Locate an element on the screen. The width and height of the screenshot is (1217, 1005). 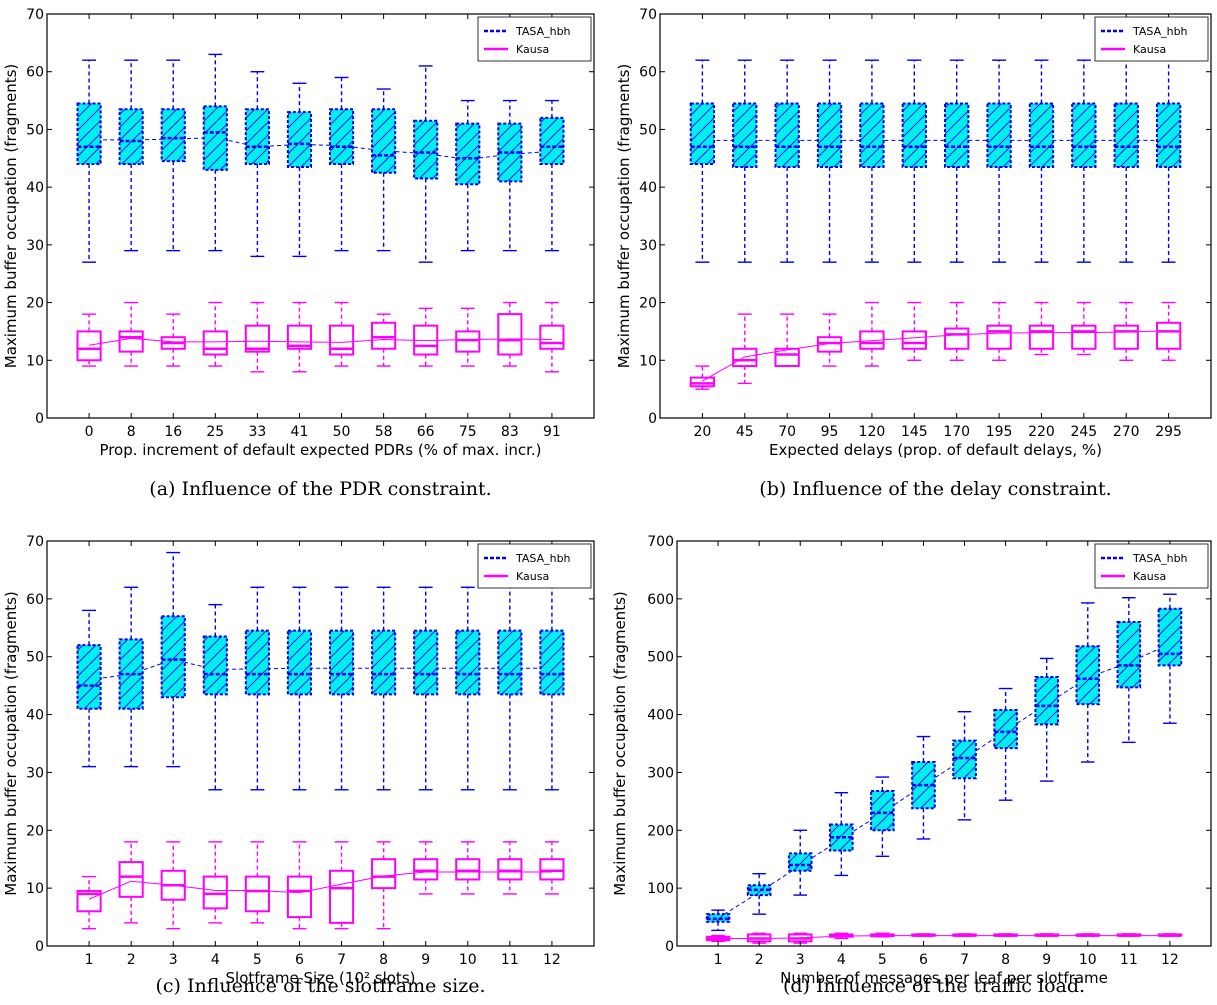
x-tick-label: 10 is located at coordinates (468, 960).